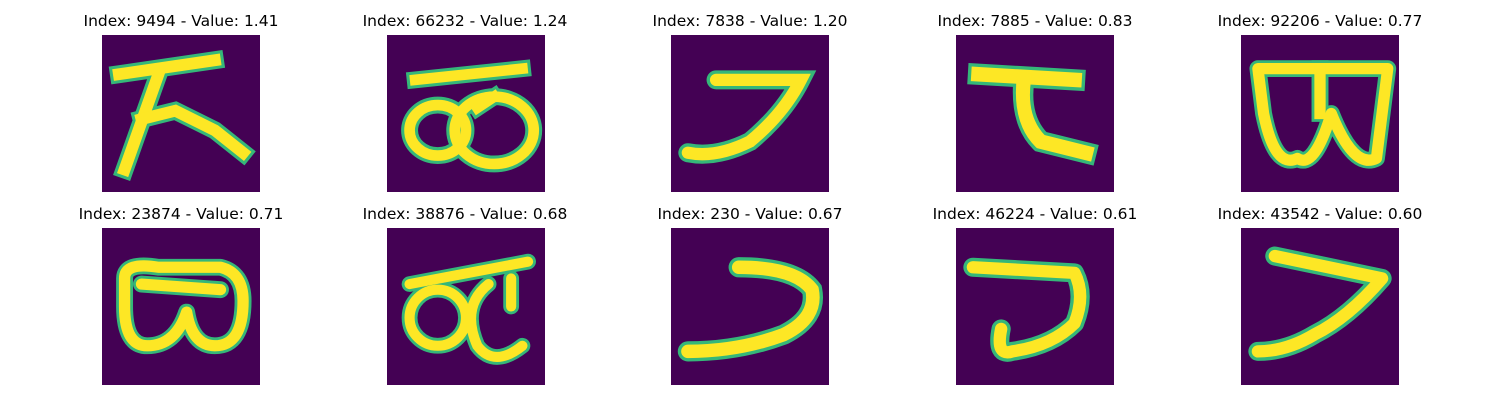 The width and height of the screenshot is (1500, 400). I want to click on panel-title: Index: 43542 - Value: 0.60, so click(1320, 214).